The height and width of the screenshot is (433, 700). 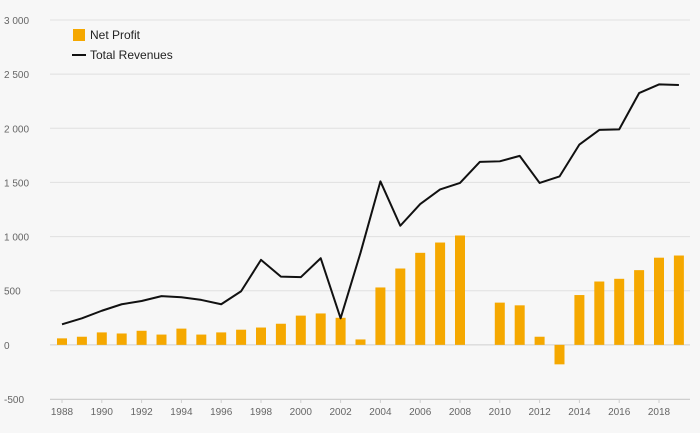 What do you see at coordinates (102, 412) in the screenshot?
I see `x-tick-label: 1990` at bounding box center [102, 412].